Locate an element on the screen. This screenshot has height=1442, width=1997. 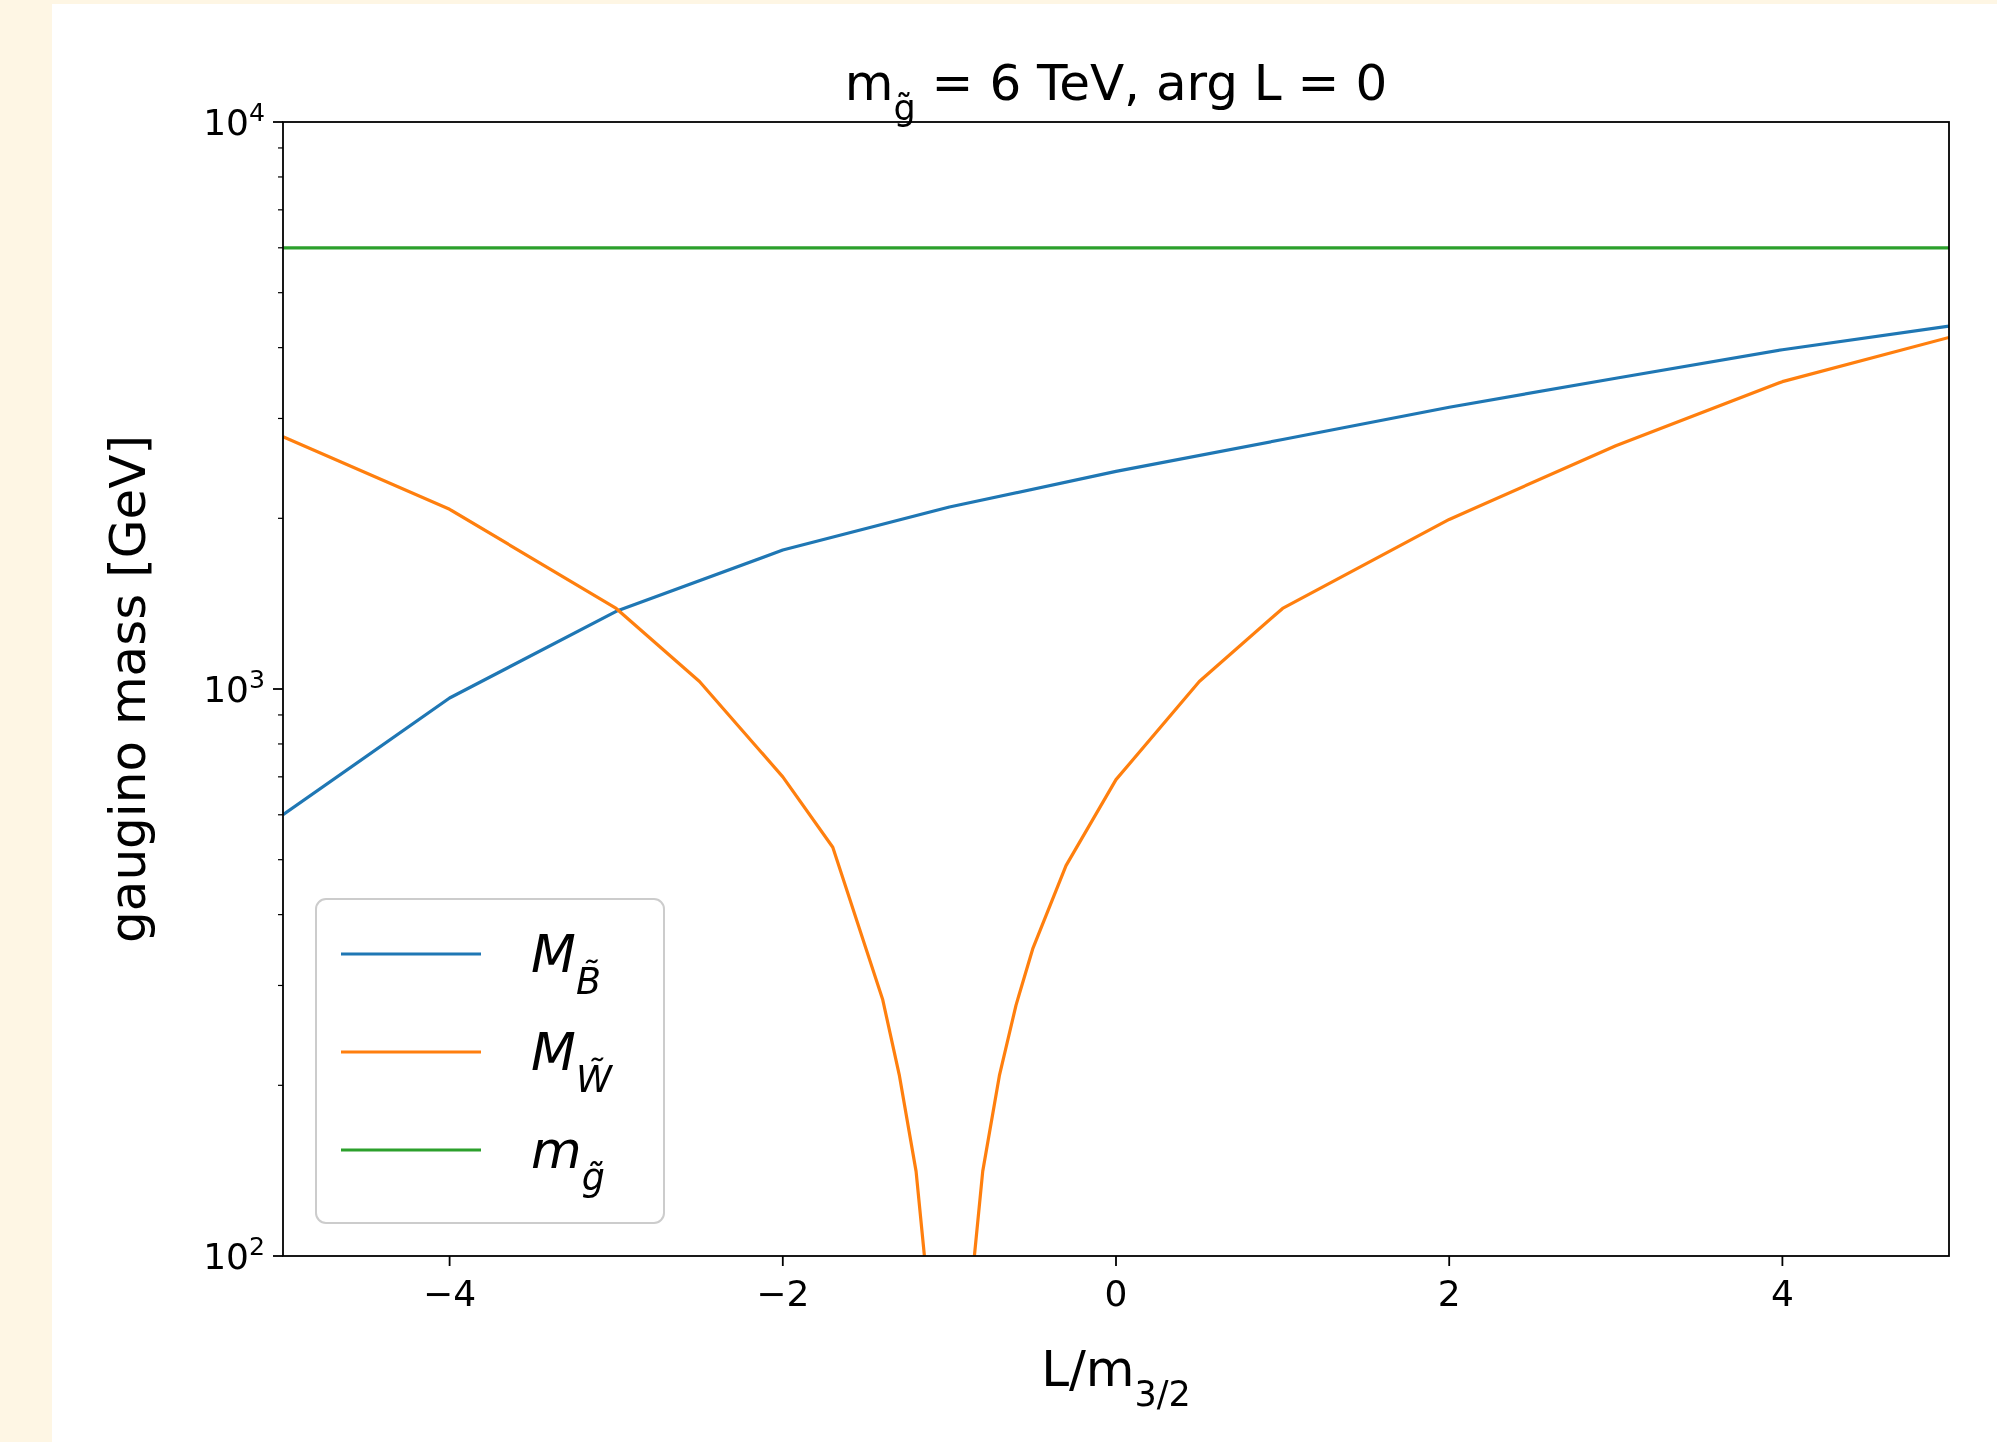
y-tick-label: 10$^{4}$ is located at coordinates (234, 120).